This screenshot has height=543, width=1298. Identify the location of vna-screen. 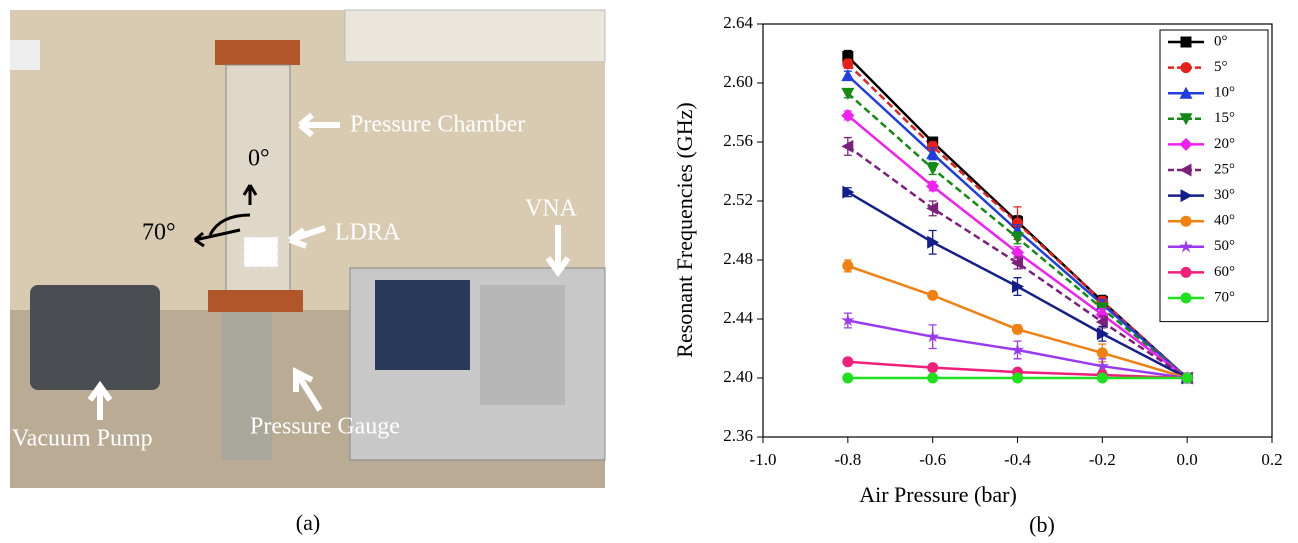
(422, 325).